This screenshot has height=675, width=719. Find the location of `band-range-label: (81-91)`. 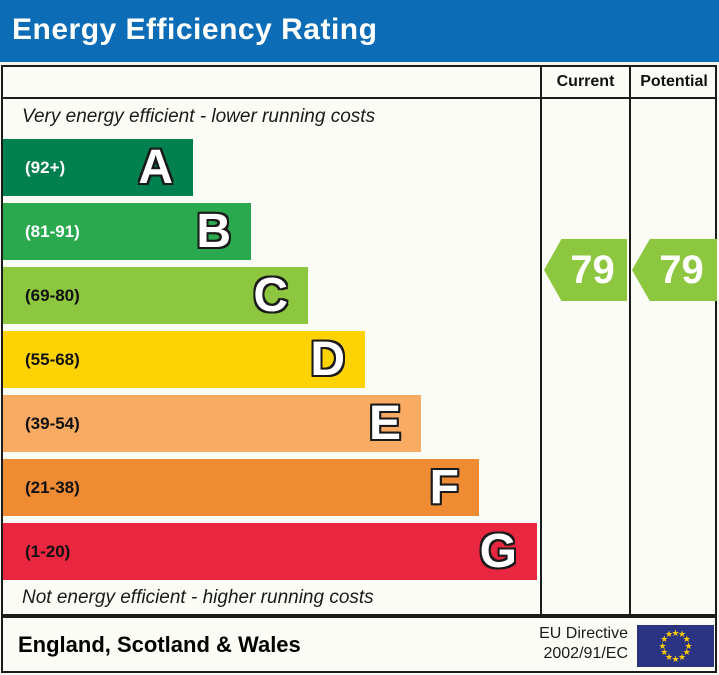

band-range-label: (81-91) is located at coordinates (52, 231).